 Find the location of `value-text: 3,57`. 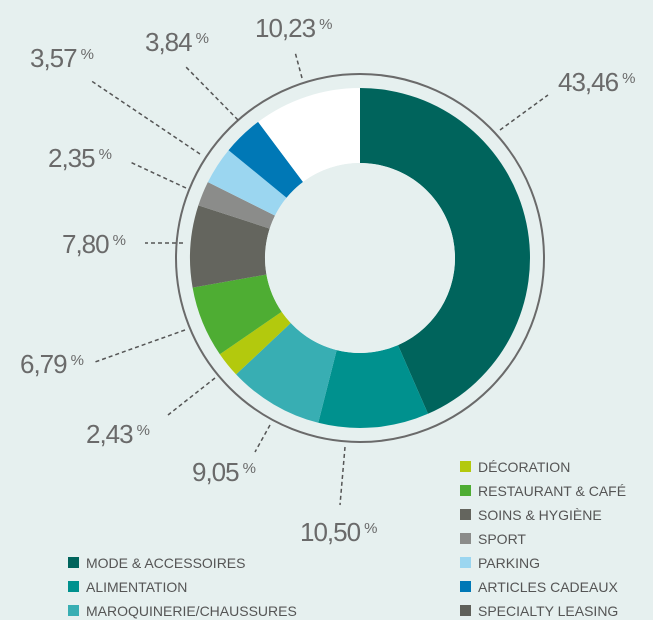

value-text: 3,57 is located at coordinates (53, 58).